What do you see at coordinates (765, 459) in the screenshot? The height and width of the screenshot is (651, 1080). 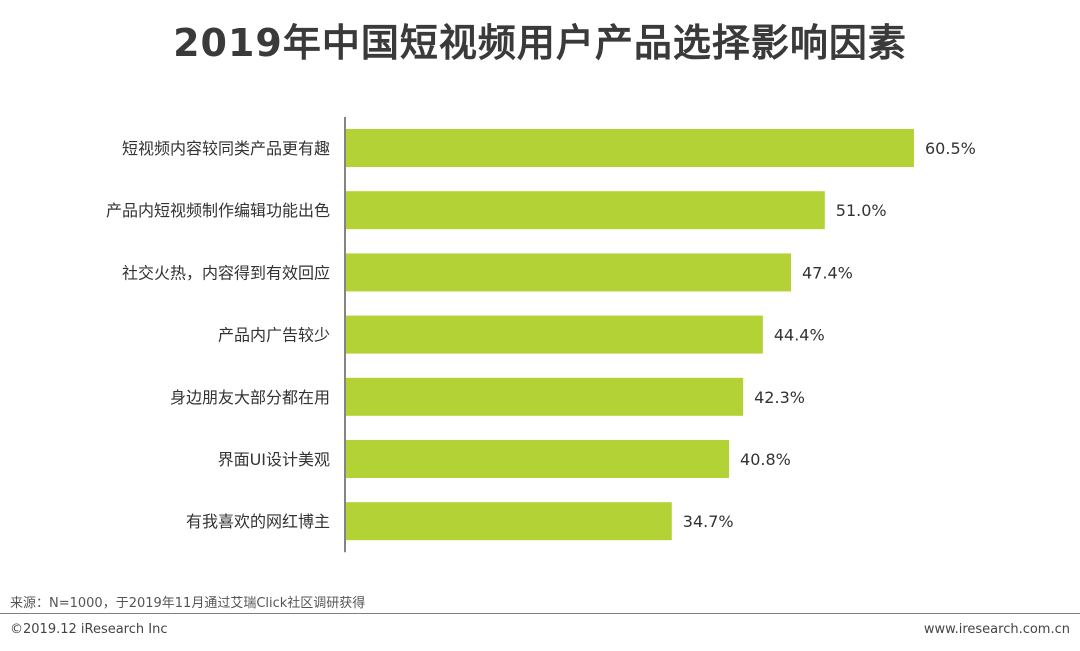 I see `value-label-6: 40.8%` at bounding box center [765, 459].